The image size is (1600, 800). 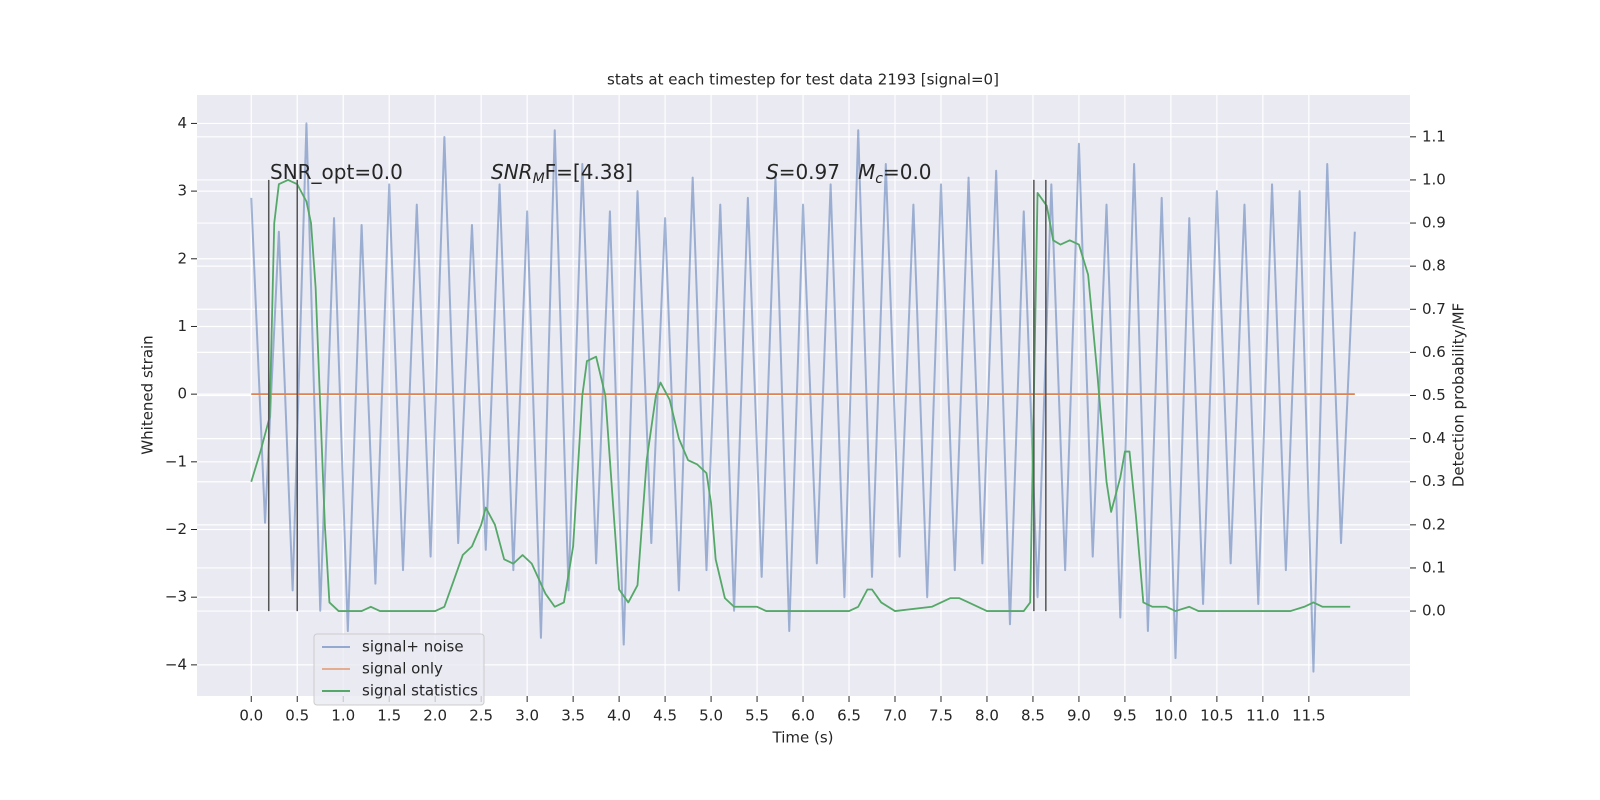 What do you see at coordinates (413, 647) in the screenshot?
I see `legend-label: signal+ noise` at bounding box center [413, 647].